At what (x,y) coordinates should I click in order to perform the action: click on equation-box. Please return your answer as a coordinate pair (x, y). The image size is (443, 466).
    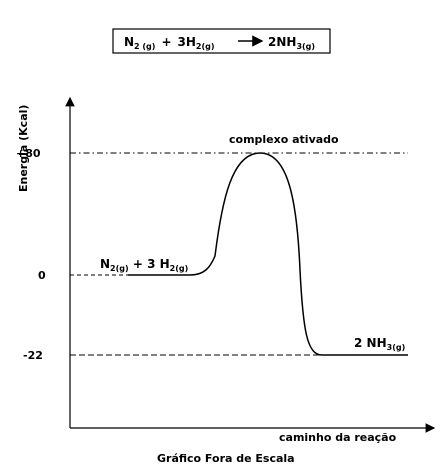
    Looking at the image, I should click on (221, 41).